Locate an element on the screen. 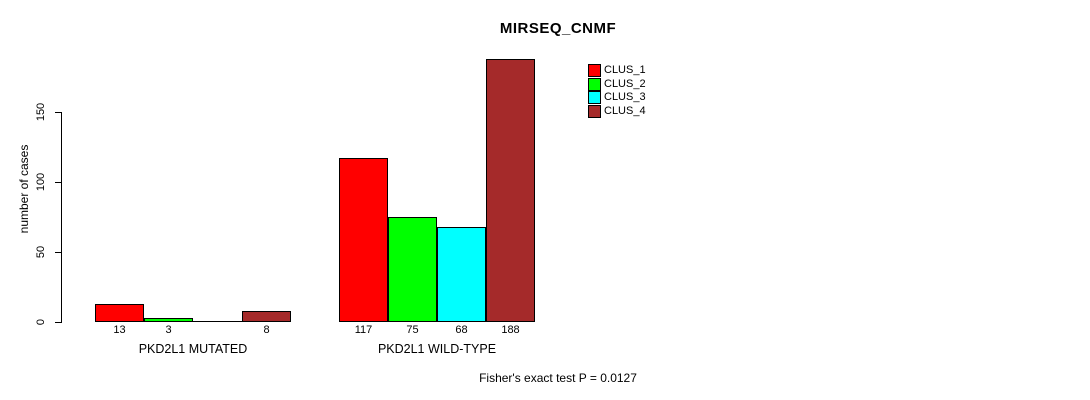  y-tick-label: 0 is located at coordinates (41, 322).